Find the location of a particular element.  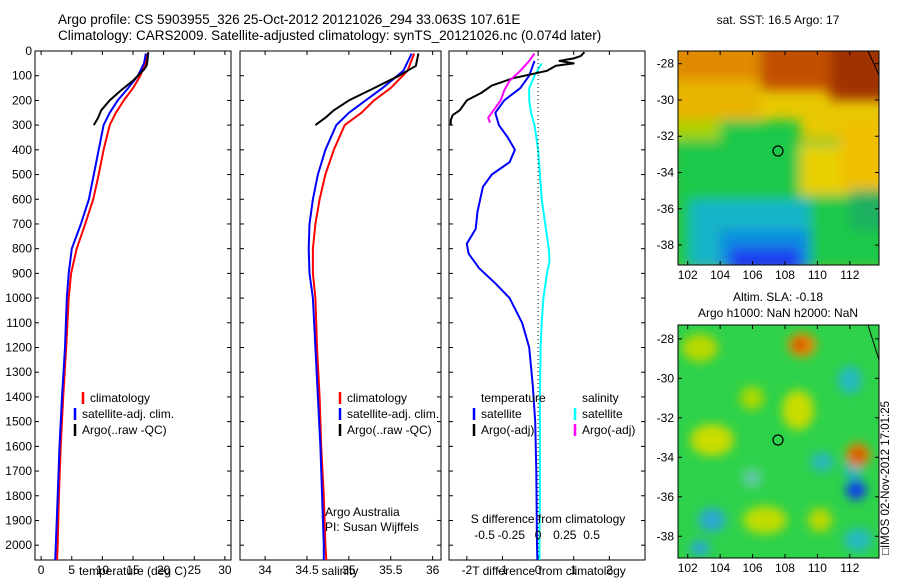

sla-coastline is located at coordinates (873, 343).